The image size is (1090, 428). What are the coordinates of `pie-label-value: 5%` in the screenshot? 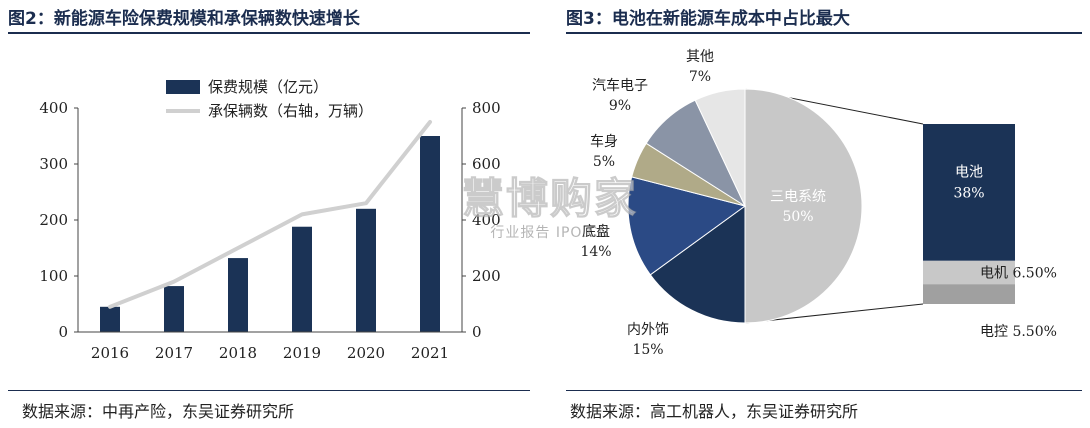 It's located at (604, 162).